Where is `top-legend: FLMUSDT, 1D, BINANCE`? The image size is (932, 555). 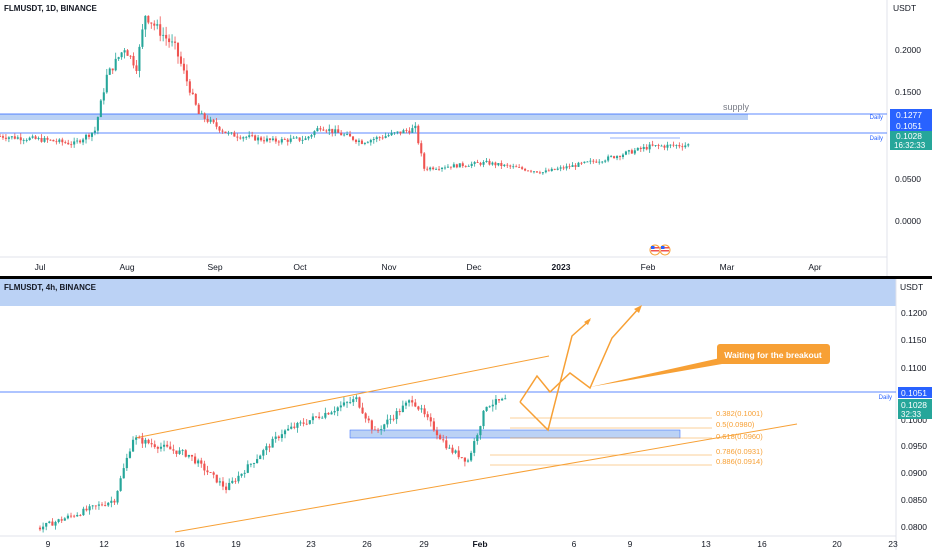 top-legend: FLMUSDT, 1D, BINANCE is located at coordinates (51, 8).